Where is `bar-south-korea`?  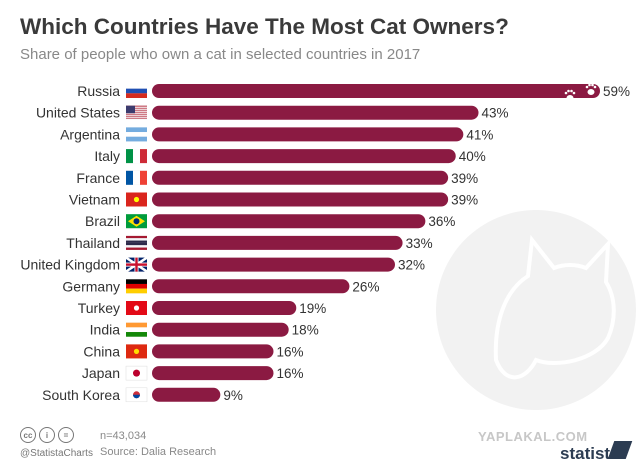 bar-south-korea is located at coordinates (186, 394).